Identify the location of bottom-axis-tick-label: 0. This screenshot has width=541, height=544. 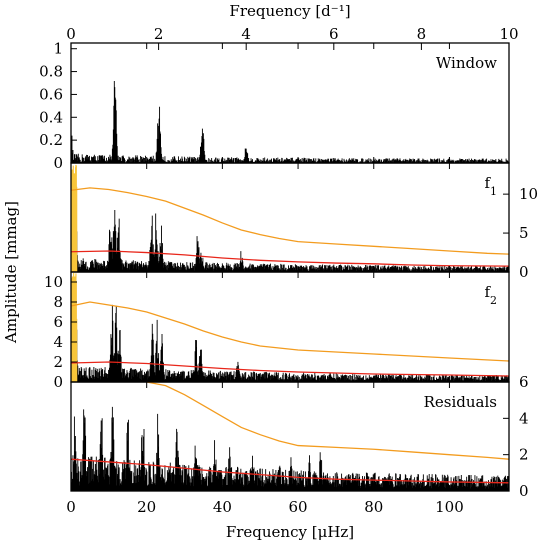
(71, 507).